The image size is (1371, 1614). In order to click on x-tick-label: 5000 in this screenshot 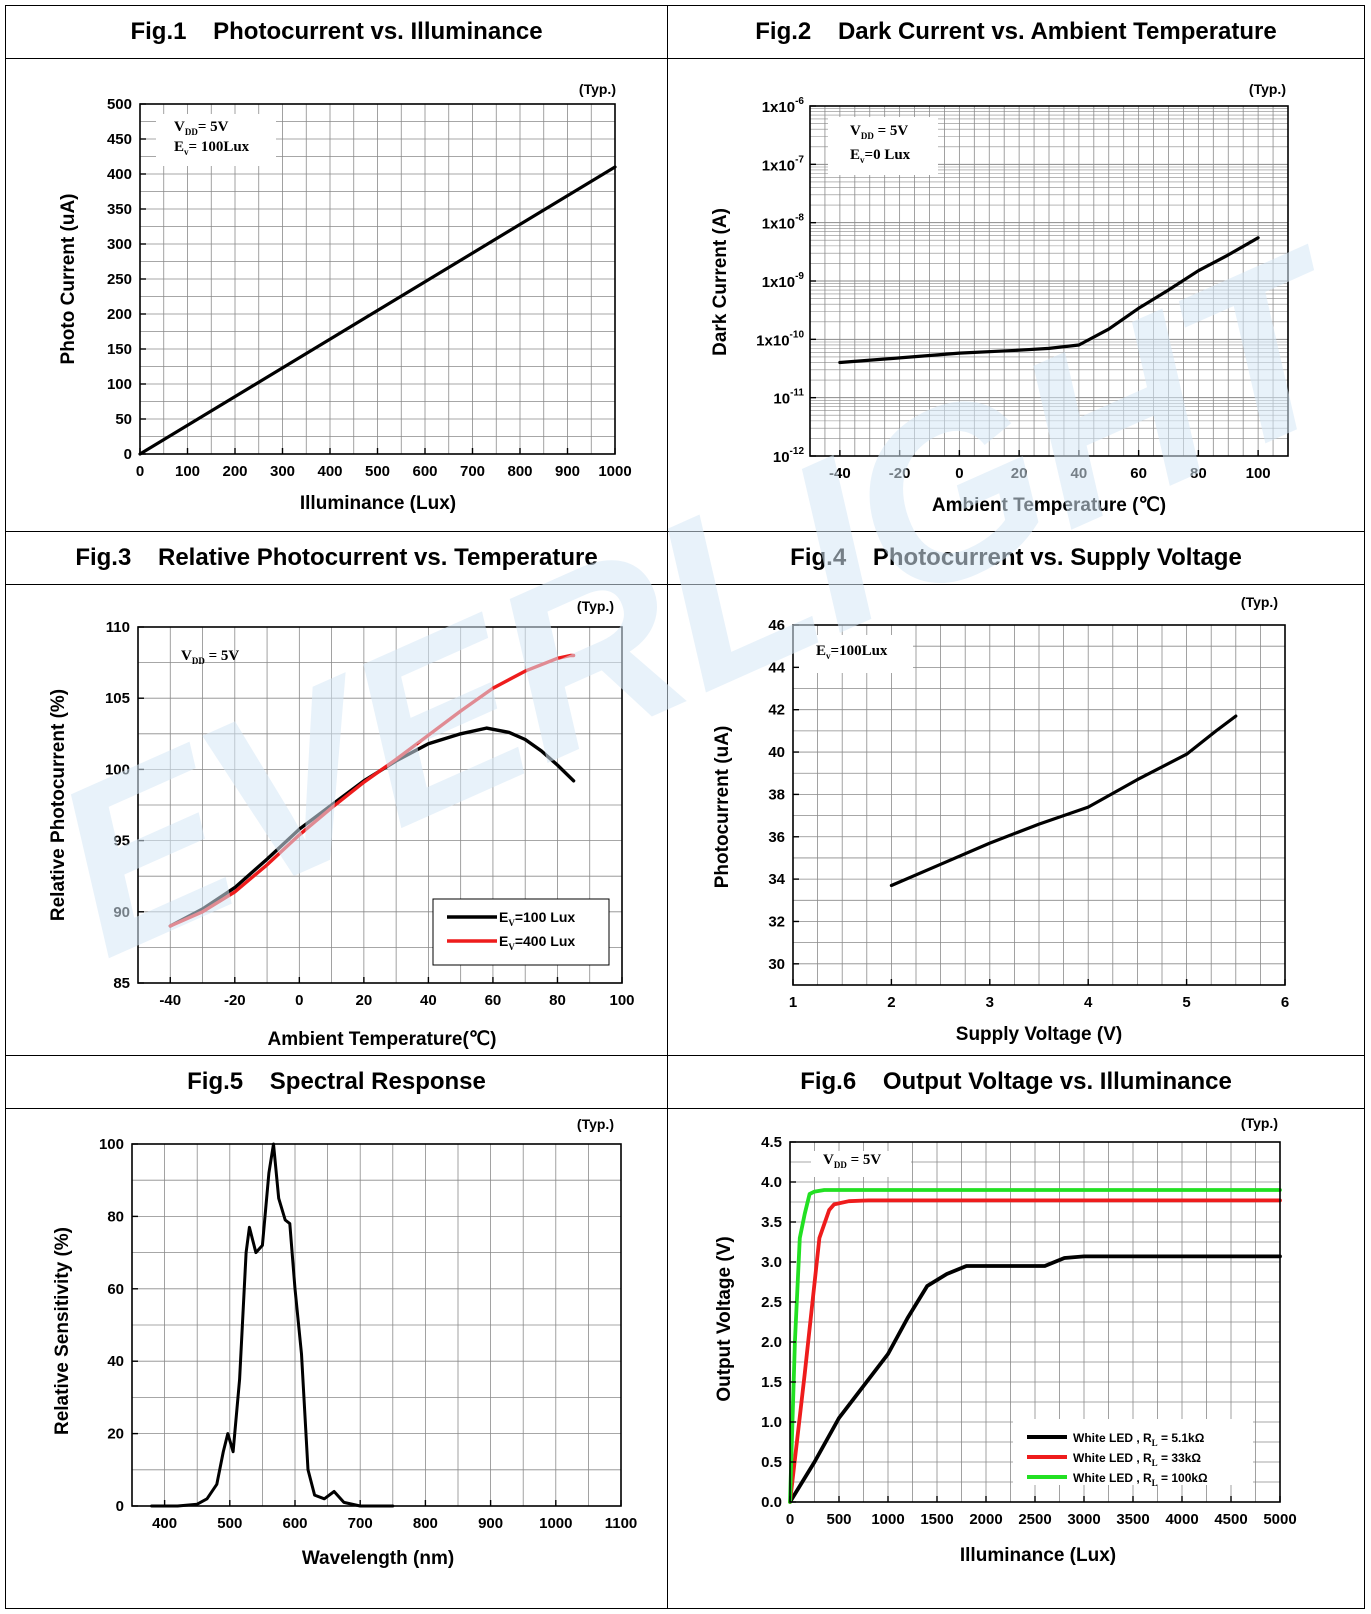, I will do `click(1279, 1519)`.